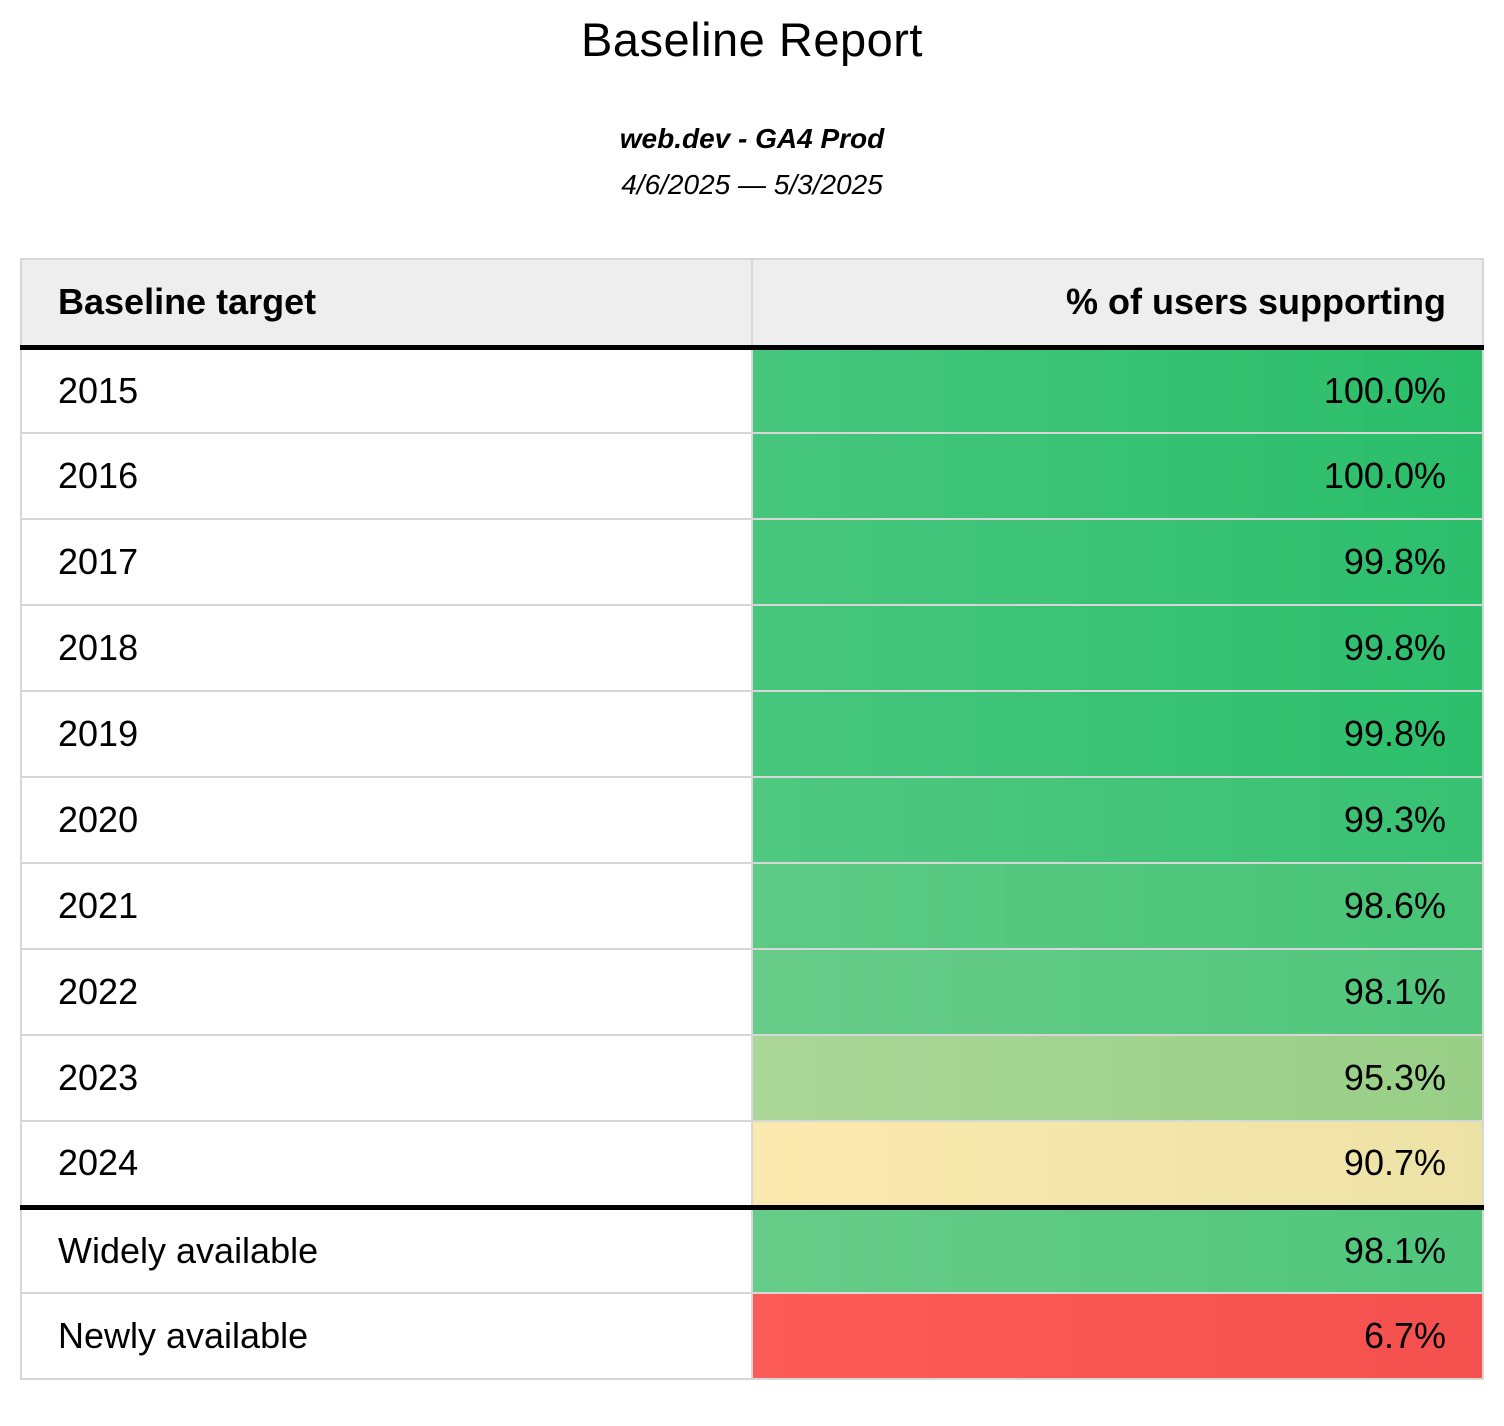 Image resolution: width=1504 pixels, height=1426 pixels. I want to click on target-cell: 2021, so click(387, 906).